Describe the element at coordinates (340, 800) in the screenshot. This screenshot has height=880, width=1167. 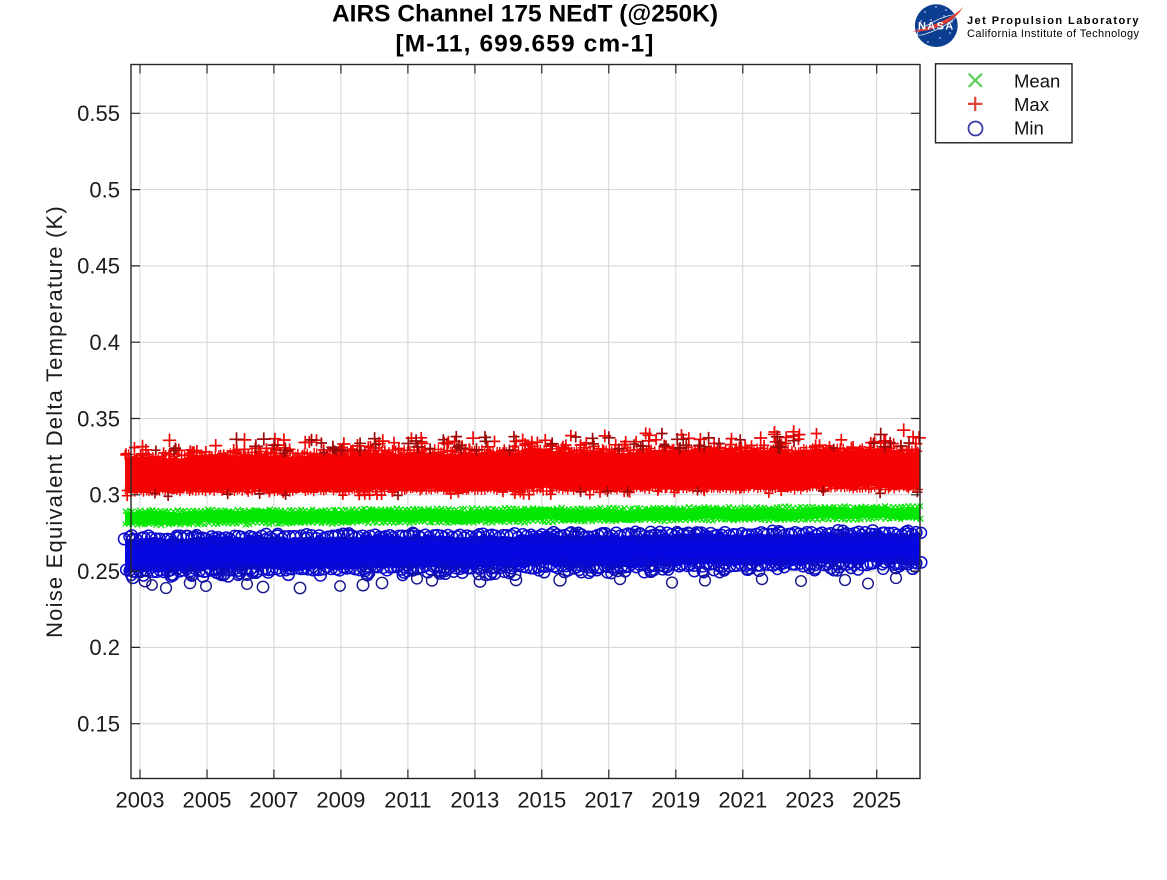
I see `svg-text: 2009` at that location.